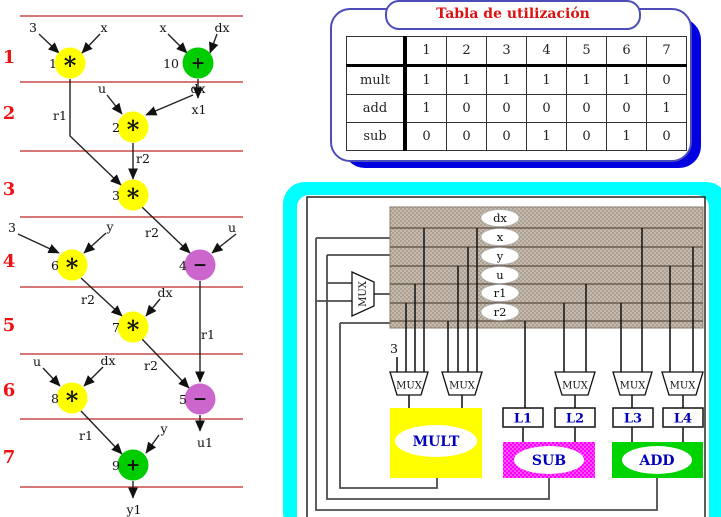 The image size is (721, 517). What do you see at coordinates (9, 390) in the screenshot?
I see `step-number: 6` at bounding box center [9, 390].